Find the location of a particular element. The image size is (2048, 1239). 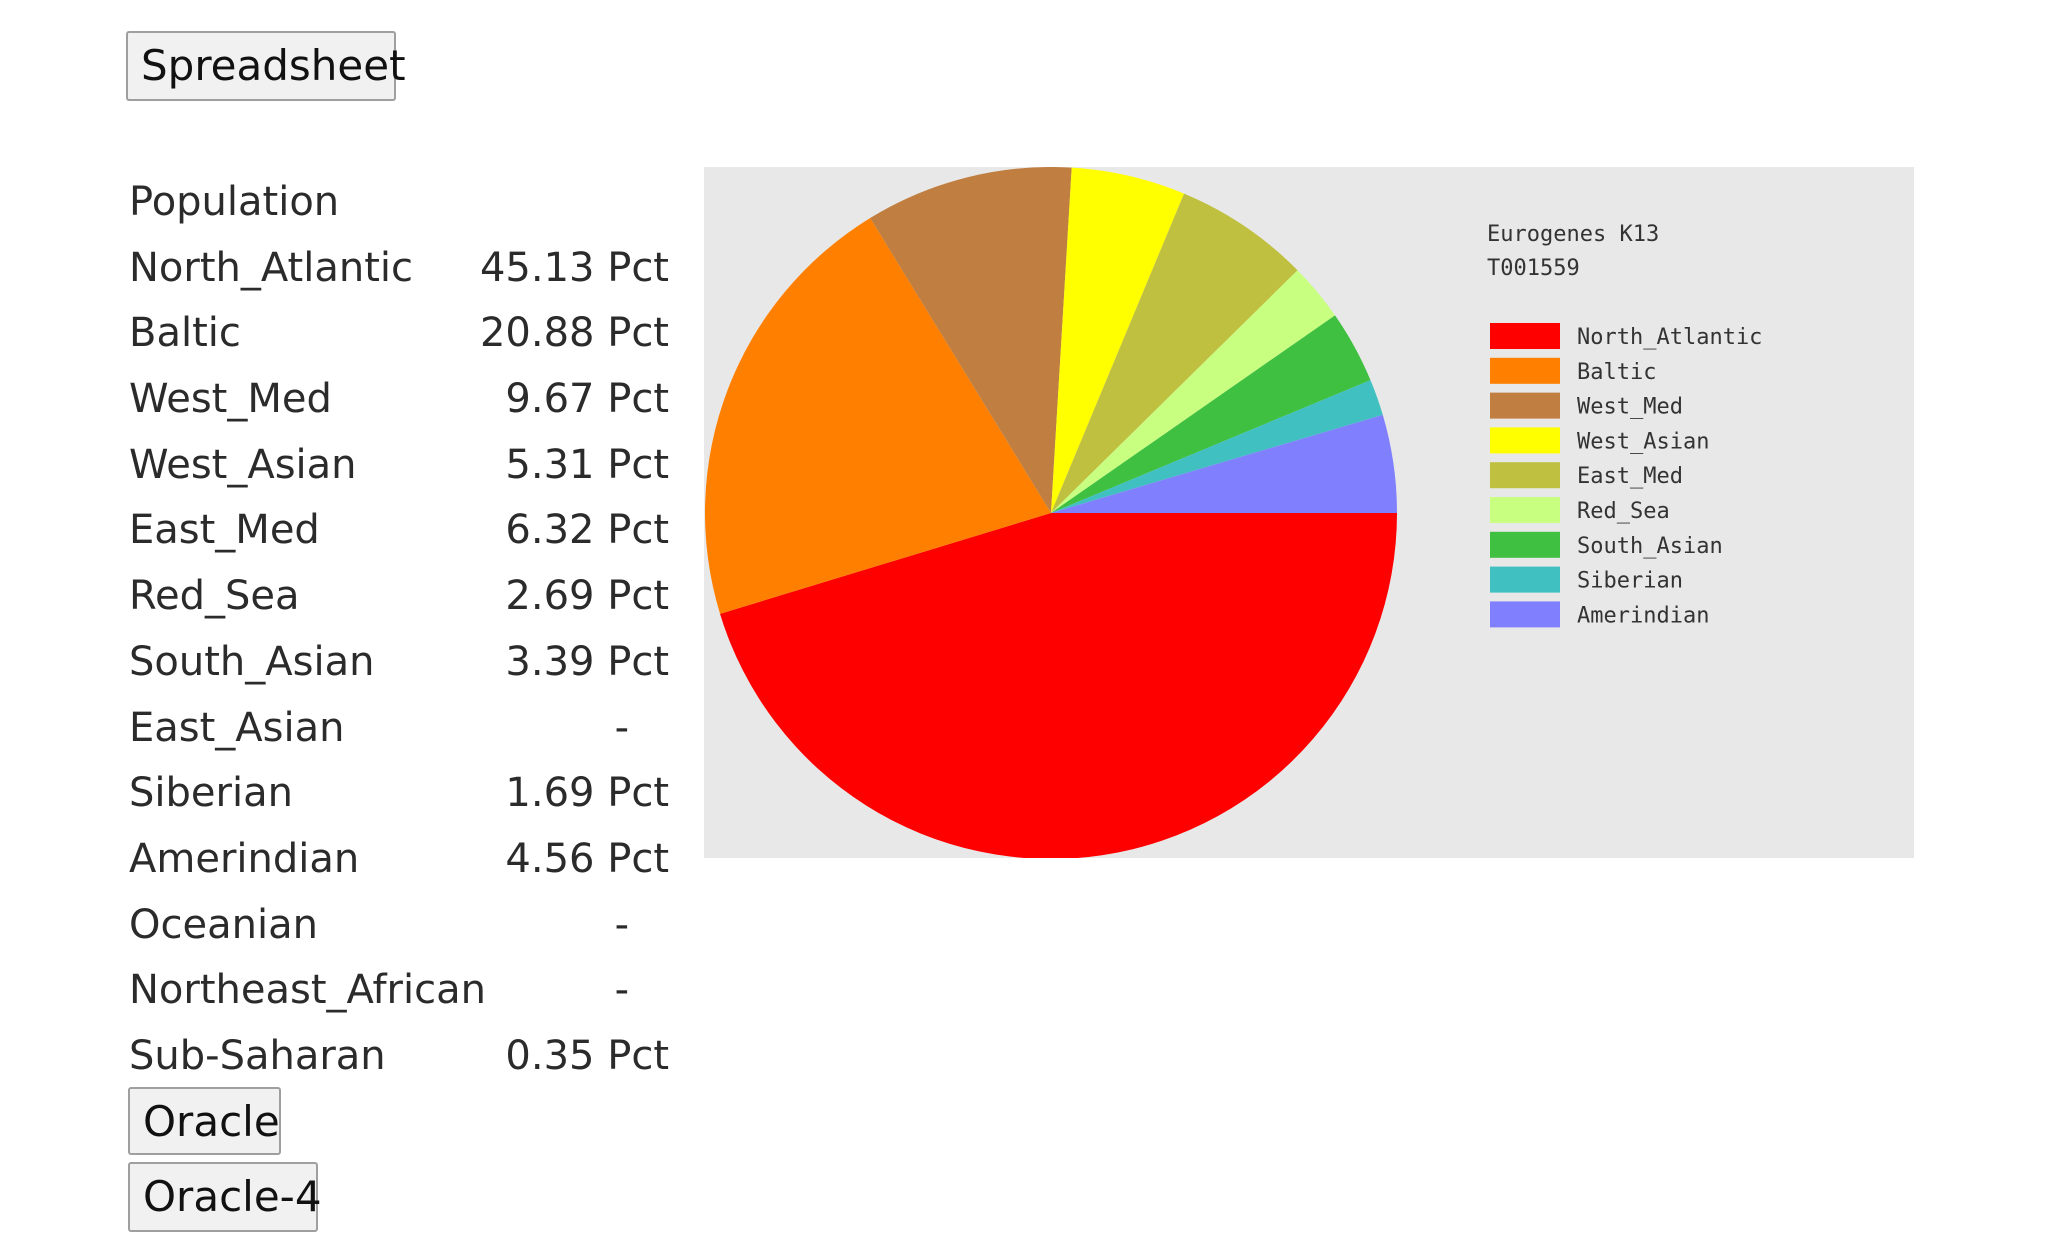

legend-label: South_Asian is located at coordinates (1650, 546).